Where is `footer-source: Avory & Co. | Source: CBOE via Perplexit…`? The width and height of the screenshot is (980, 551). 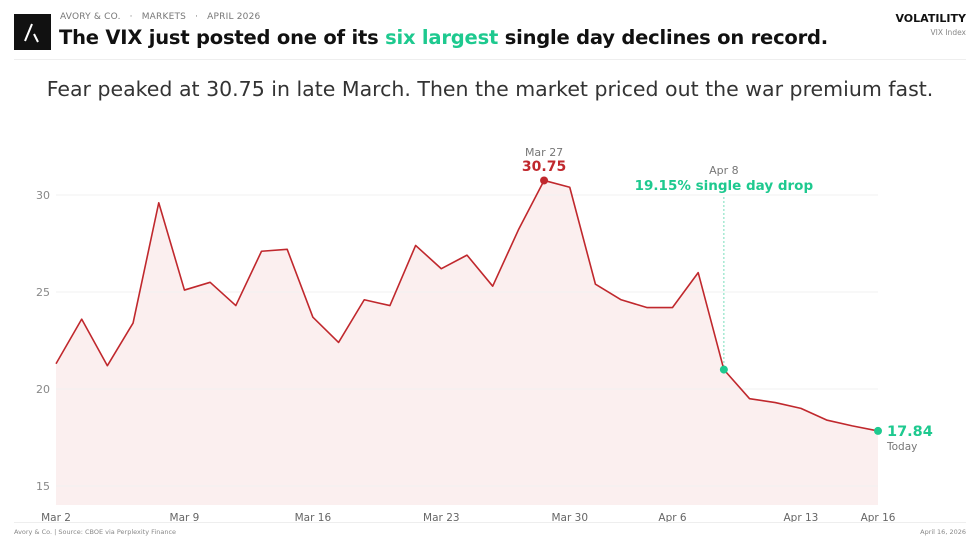
footer-source: Avory & Co. | Source: CBOE via Perplexit… is located at coordinates (95, 532).